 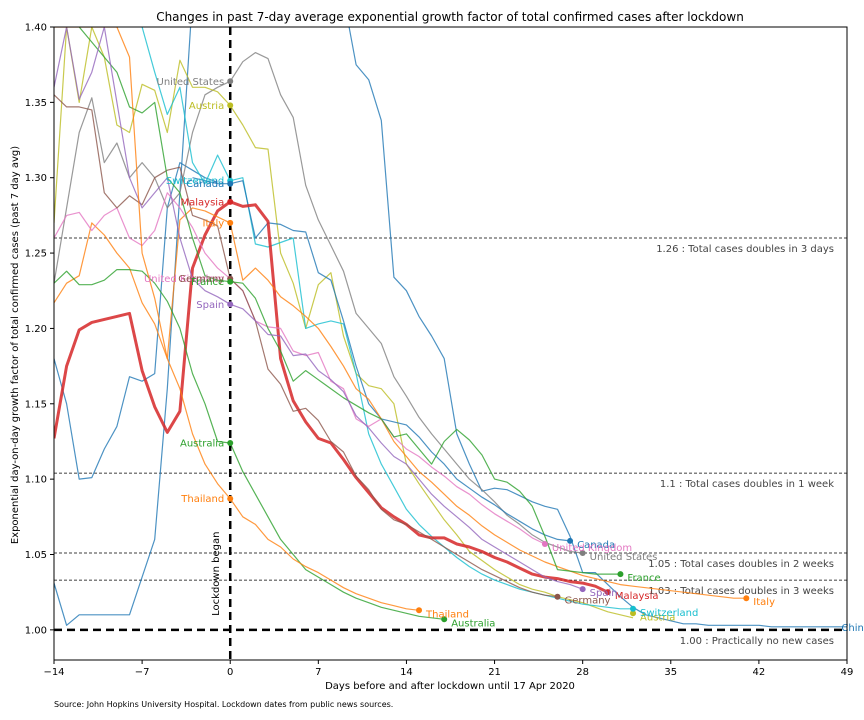 What do you see at coordinates (230, 442) in the screenshot?
I see `day0-marker-australia` at bounding box center [230, 442].